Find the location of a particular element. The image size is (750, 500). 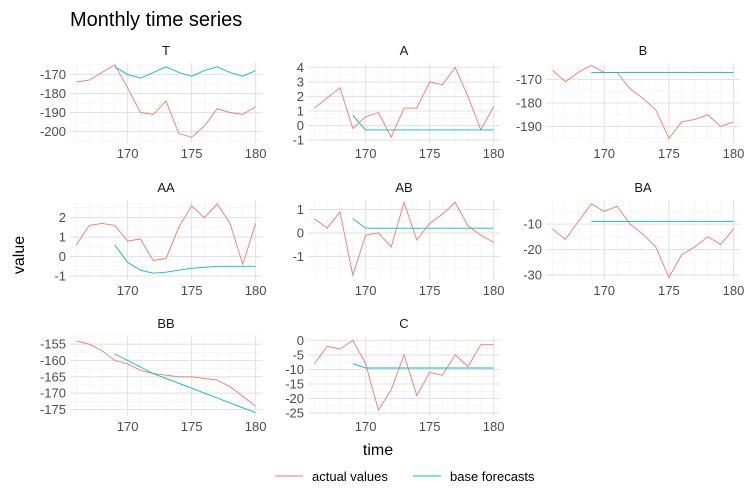

y-tick-label: -155 is located at coordinates (53, 344).